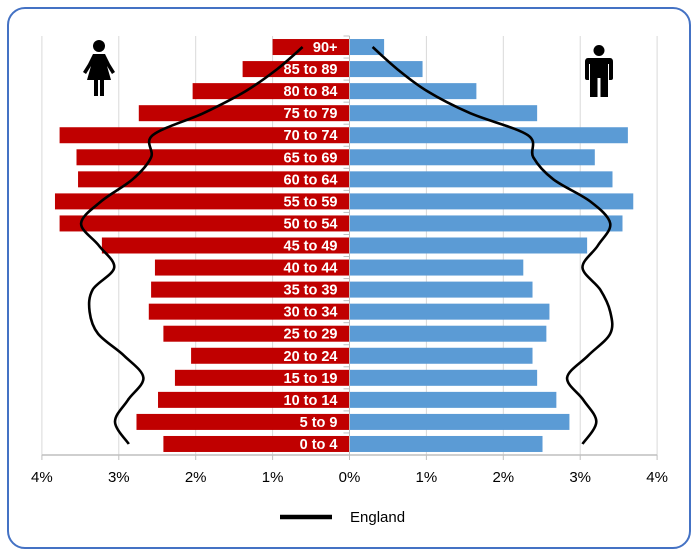 This screenshot has height=559, width=699. I want to click on x-tick-label: 0%, so click(350, 477).